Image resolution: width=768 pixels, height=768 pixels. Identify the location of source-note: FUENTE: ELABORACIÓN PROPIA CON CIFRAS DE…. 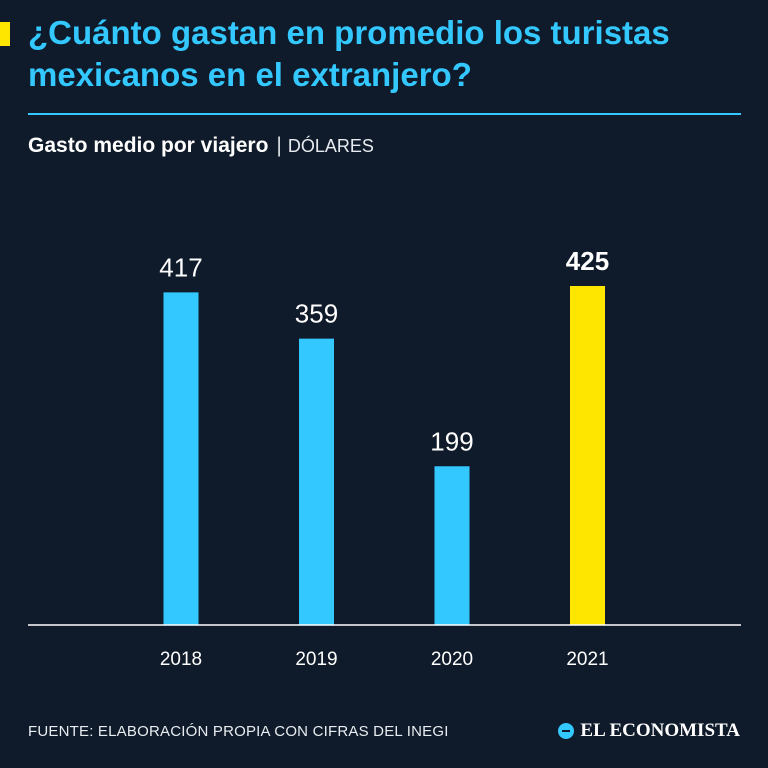
(238, 731).